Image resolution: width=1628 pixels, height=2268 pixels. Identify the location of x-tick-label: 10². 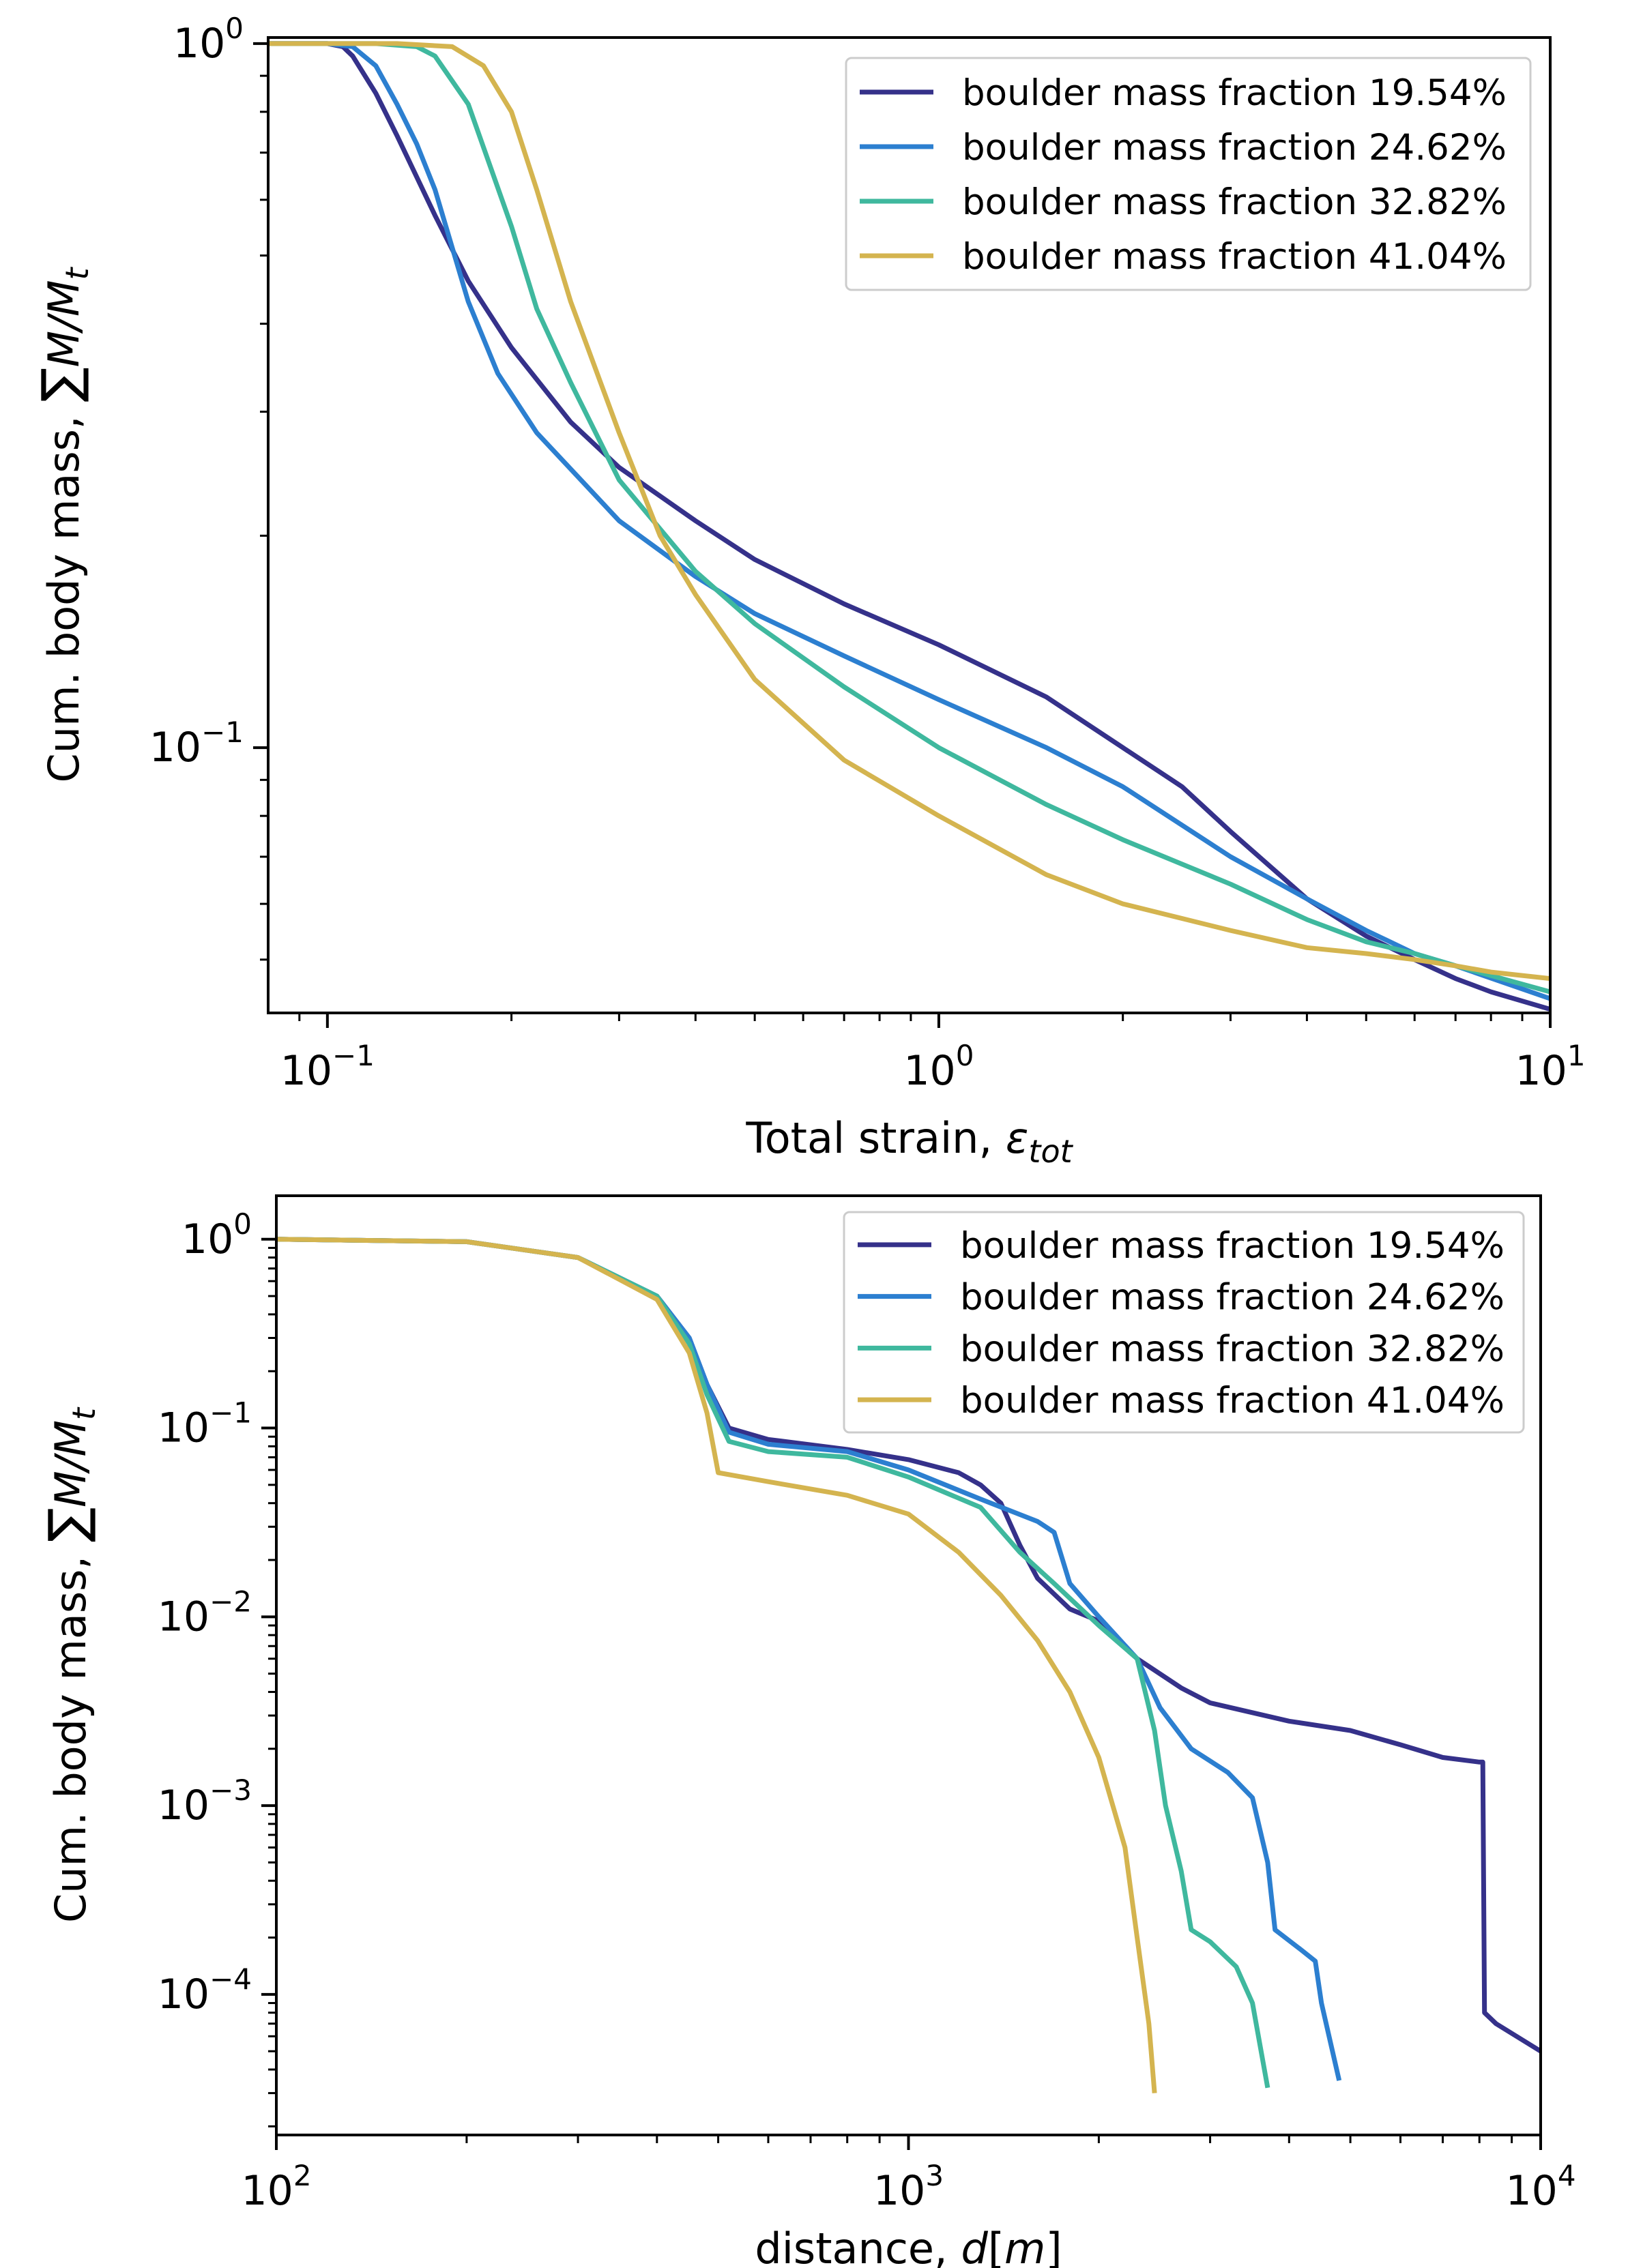
(276, 2187).